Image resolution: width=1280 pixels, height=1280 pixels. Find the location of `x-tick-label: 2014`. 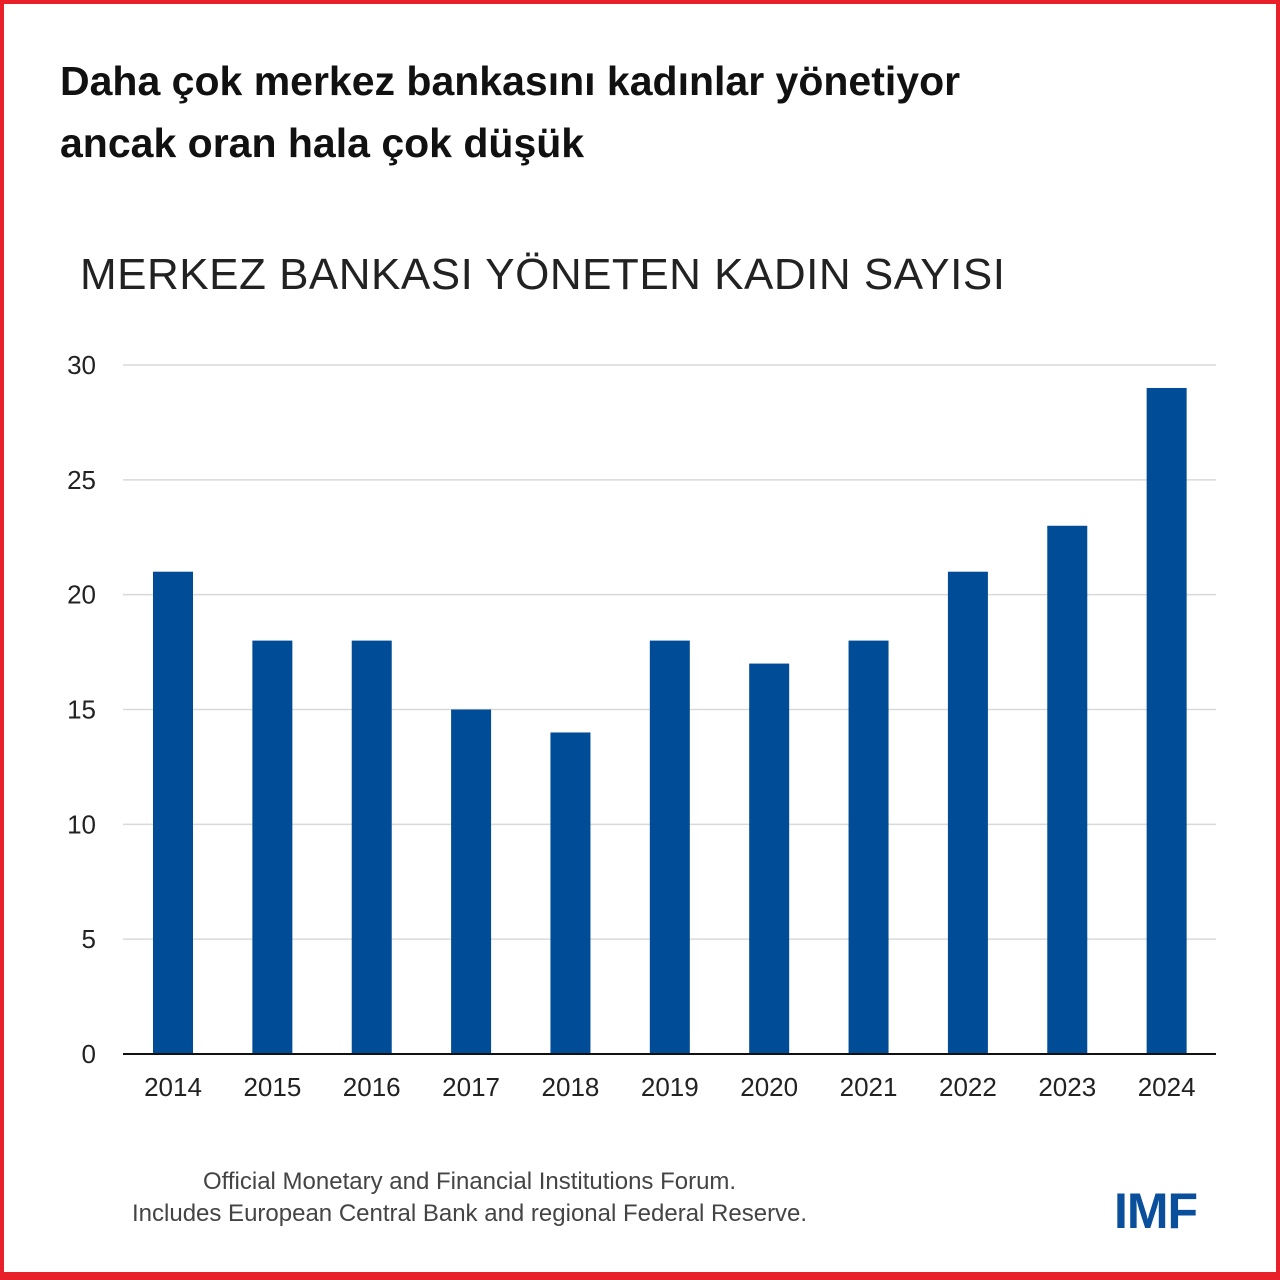

x-tick-label: 2014 is located at coordinates (173, 1087).